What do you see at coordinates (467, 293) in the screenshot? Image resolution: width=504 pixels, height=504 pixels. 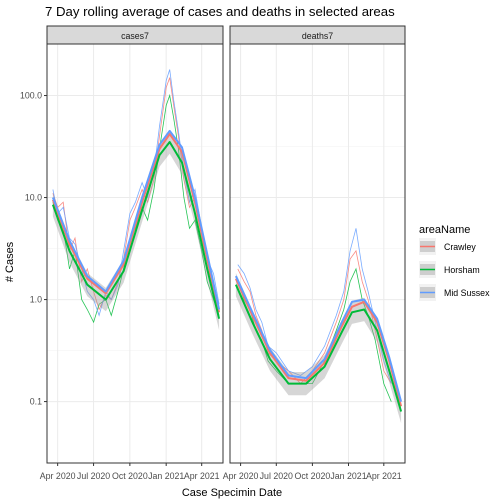 I see `legend-label: Mid Sussex` at bounding box center [467, 293].